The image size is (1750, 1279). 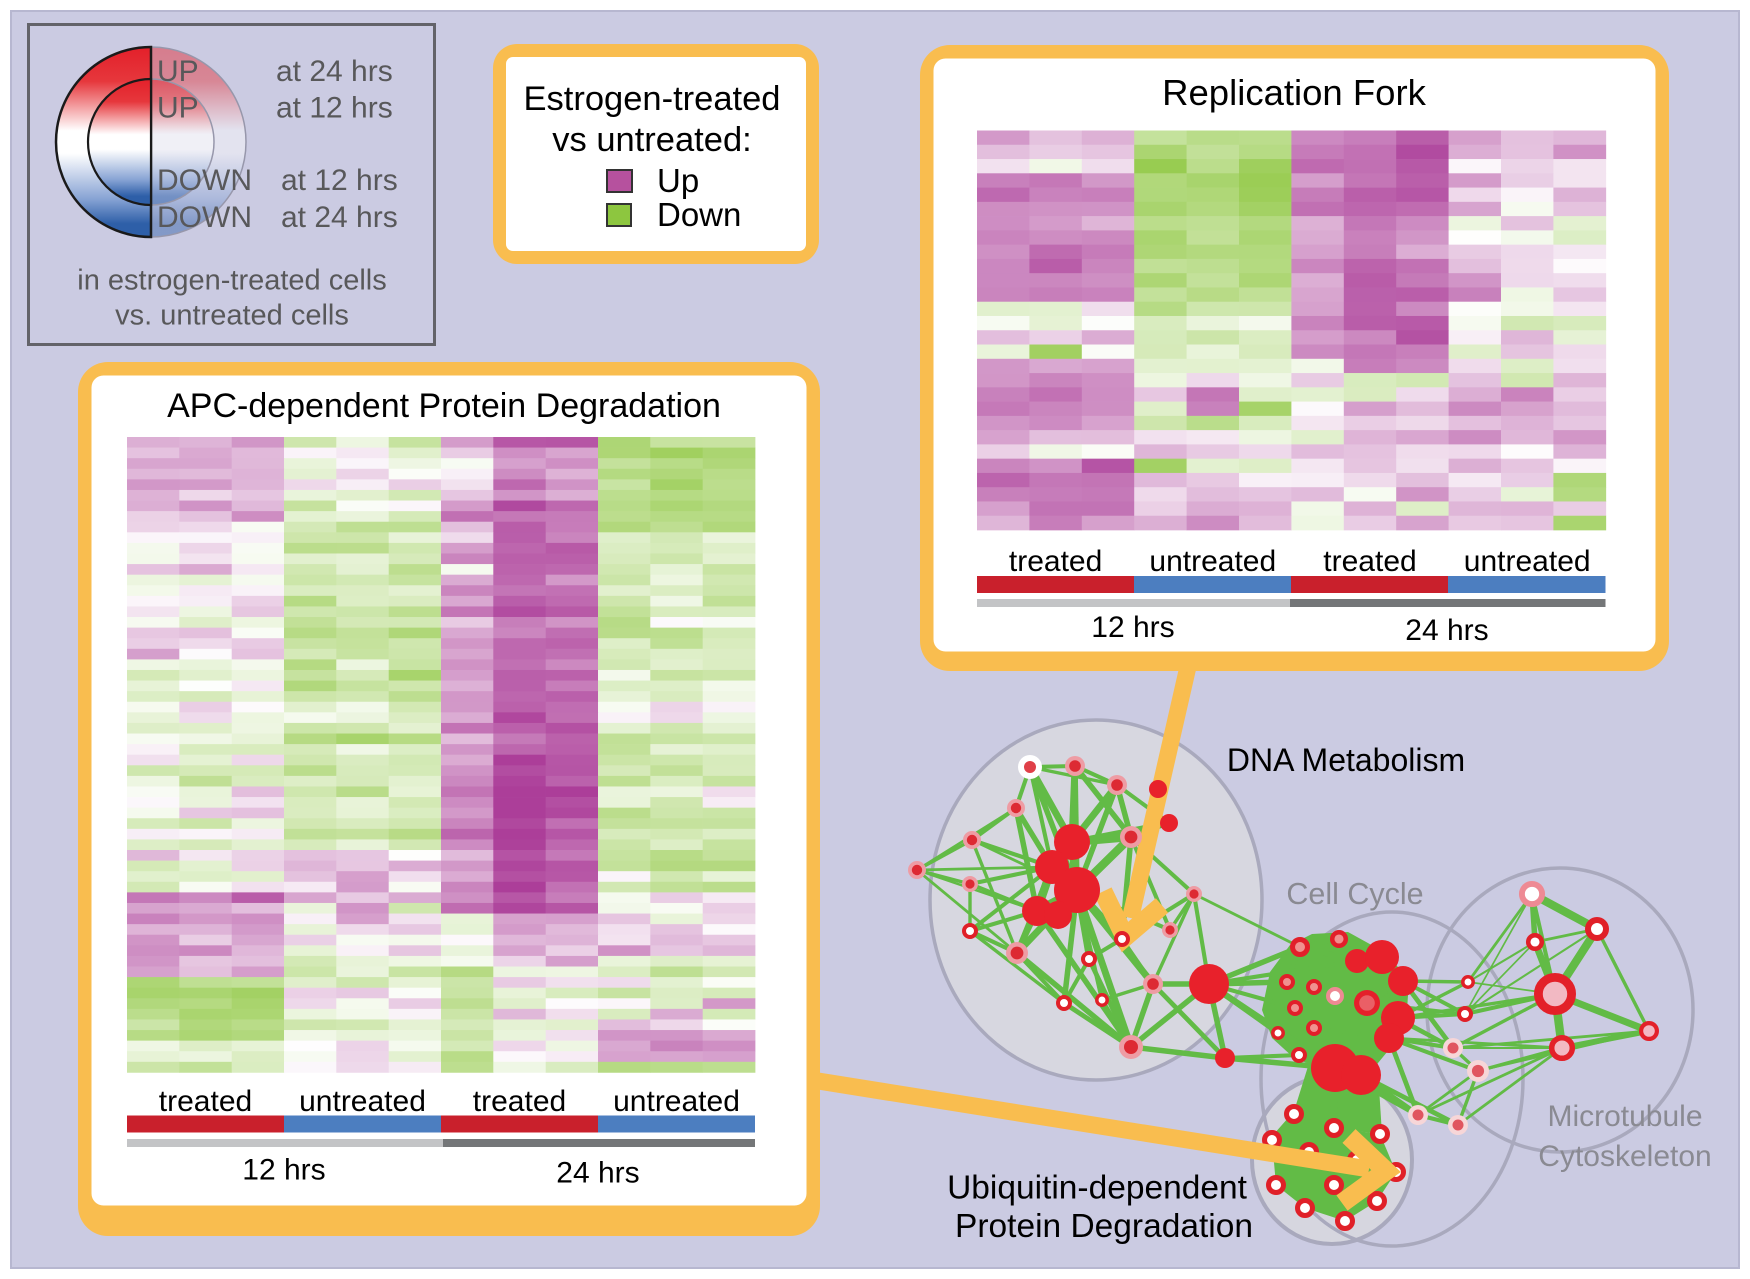 I want to click on svg-text: Cytoskeleton, so click(x=1624, y=1156).